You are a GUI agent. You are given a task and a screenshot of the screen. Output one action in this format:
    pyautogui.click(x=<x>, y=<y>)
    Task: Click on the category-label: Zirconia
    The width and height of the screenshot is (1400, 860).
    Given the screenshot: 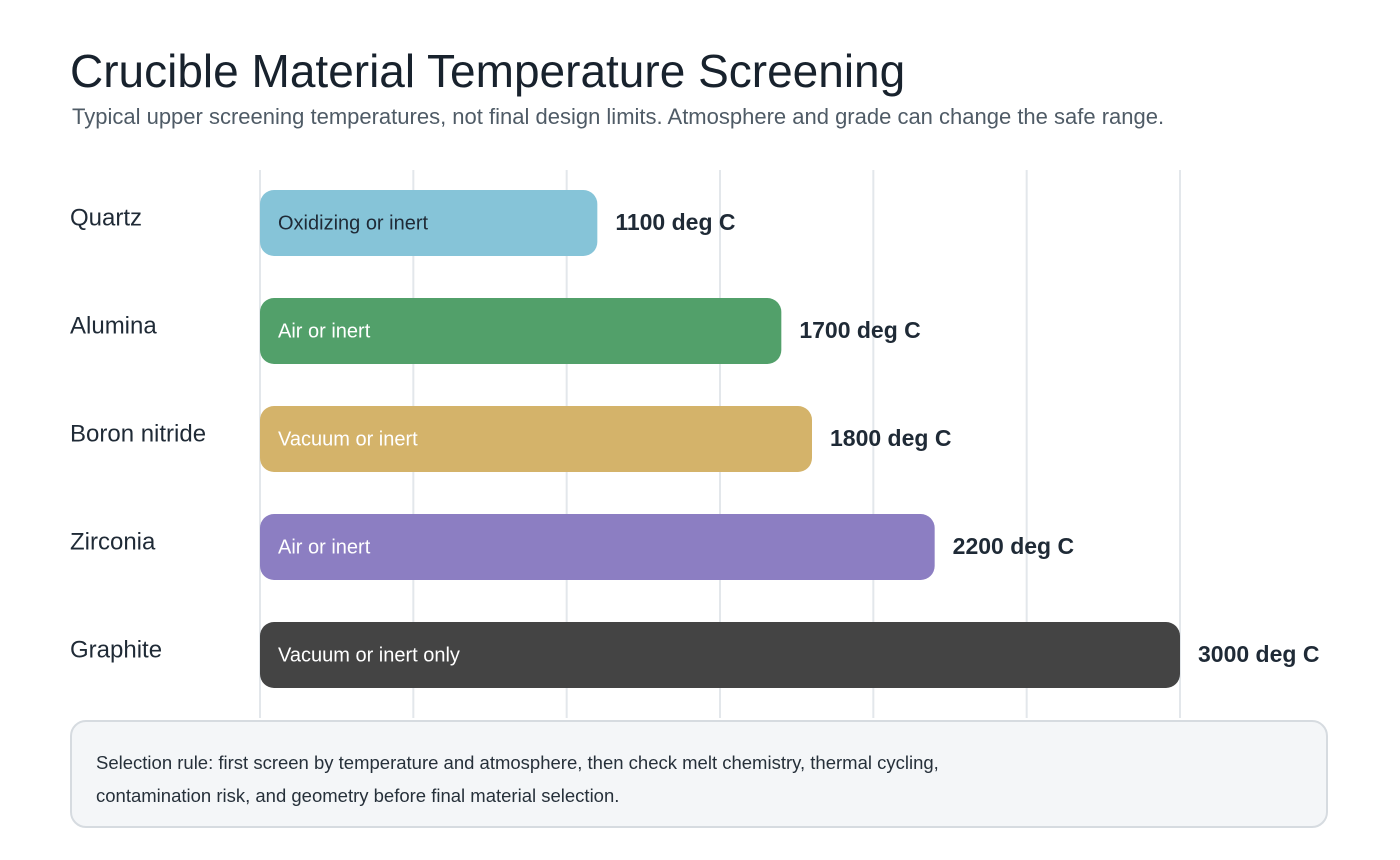 What is the action you would take?
    pyautogui.click(x=113, y=541)
    